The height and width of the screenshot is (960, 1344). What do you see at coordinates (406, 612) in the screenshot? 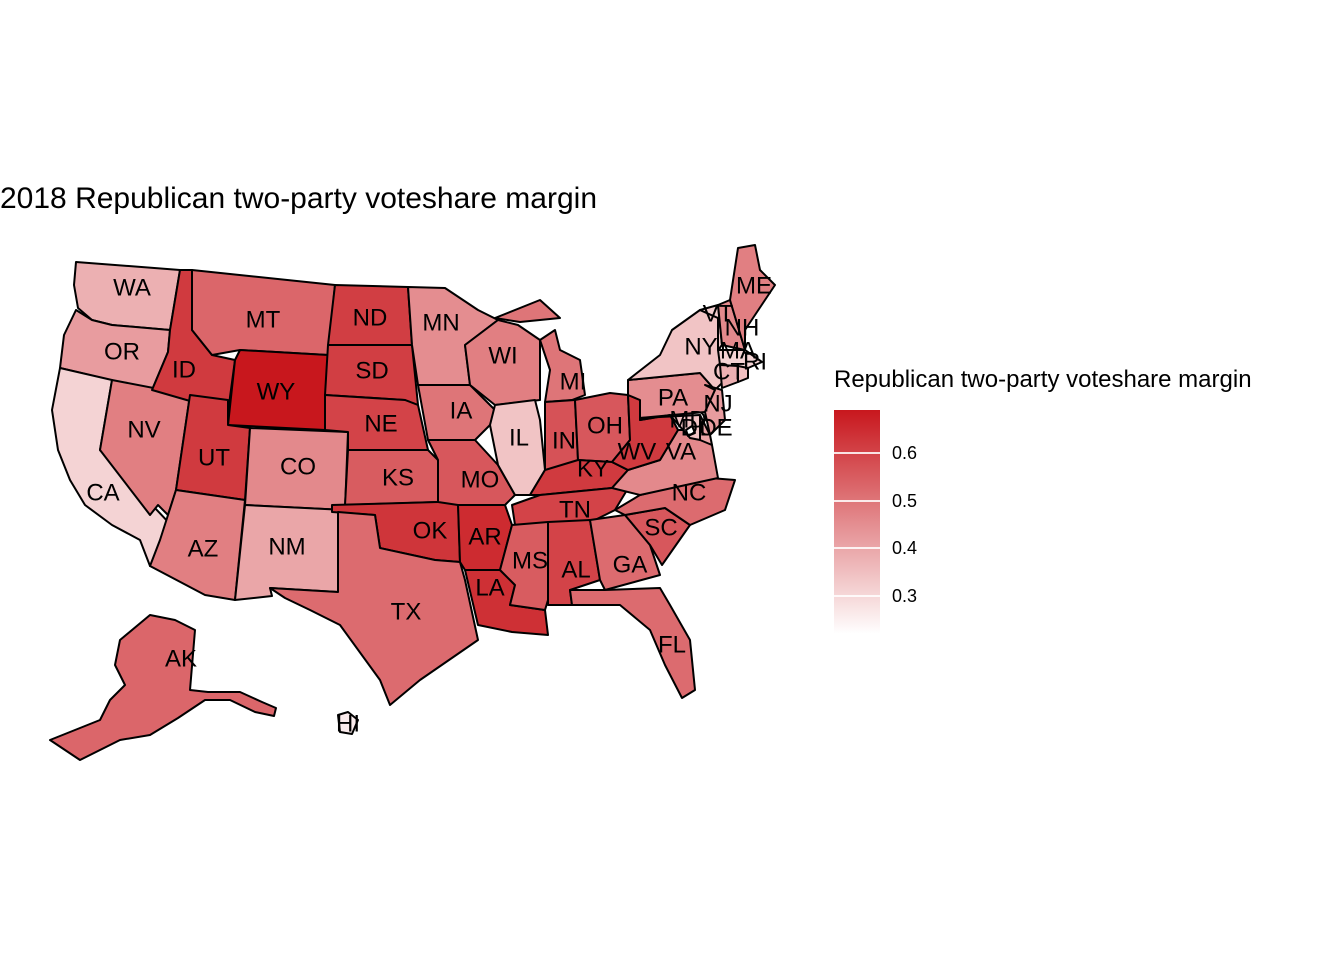
I see `state-label-TX: TX` at bounding box center [406, 612].